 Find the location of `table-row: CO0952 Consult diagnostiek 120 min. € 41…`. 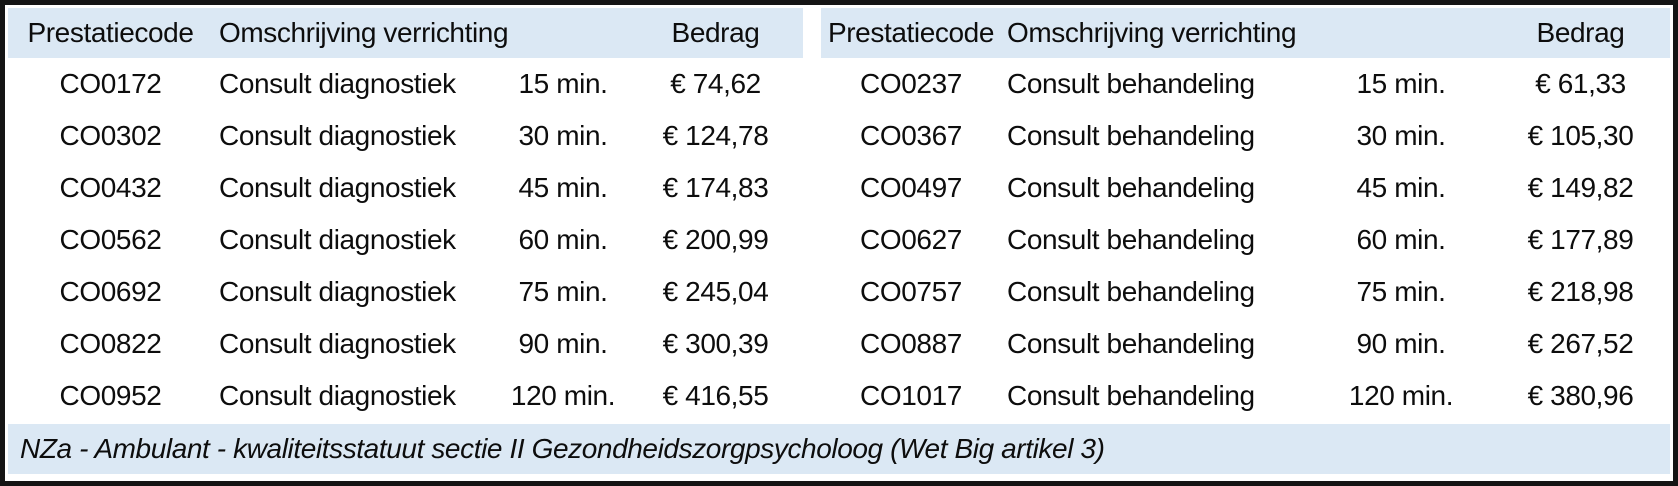

table-row: CO0952 Consult diagnostiek 120 min. € 41… is located at coordinates (405, 396).